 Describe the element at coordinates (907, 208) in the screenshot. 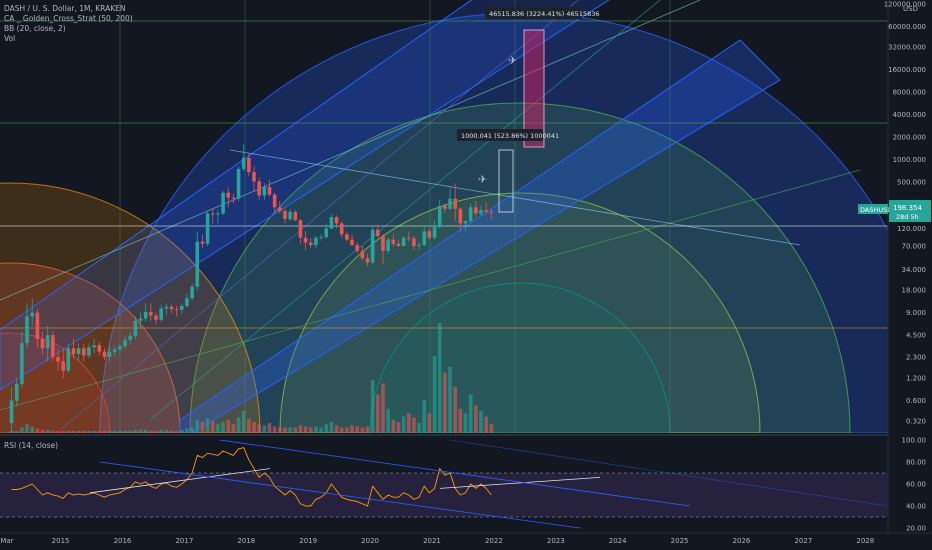

I see `price-tag-value: 198.354` at that location.